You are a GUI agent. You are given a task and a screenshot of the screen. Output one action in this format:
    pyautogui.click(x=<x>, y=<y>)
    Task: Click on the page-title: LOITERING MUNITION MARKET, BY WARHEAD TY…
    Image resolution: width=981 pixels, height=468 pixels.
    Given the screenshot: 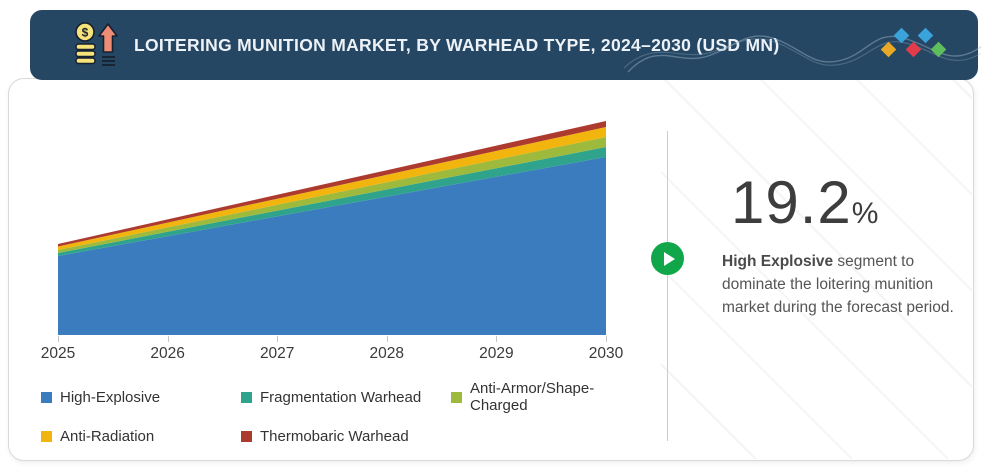 What is the action you would take?
    pyautogui.click(x=457, y=44)
    